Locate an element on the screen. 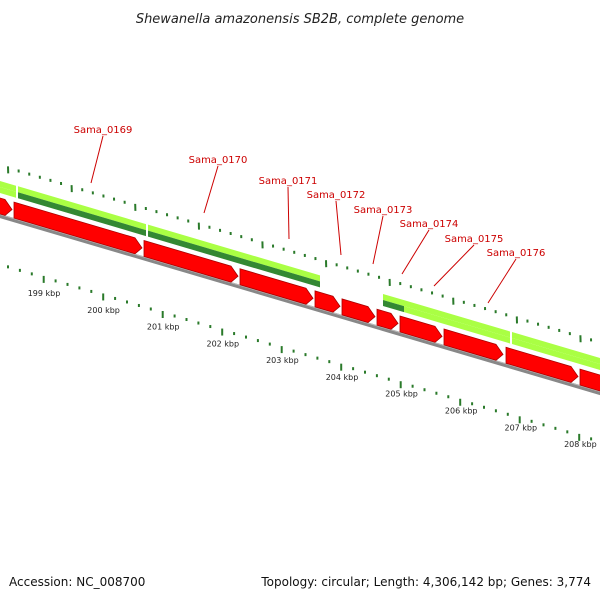 This screenshot has height=600, width=600. kbp-label: 205 kbp is located at coordinates (401, 394).